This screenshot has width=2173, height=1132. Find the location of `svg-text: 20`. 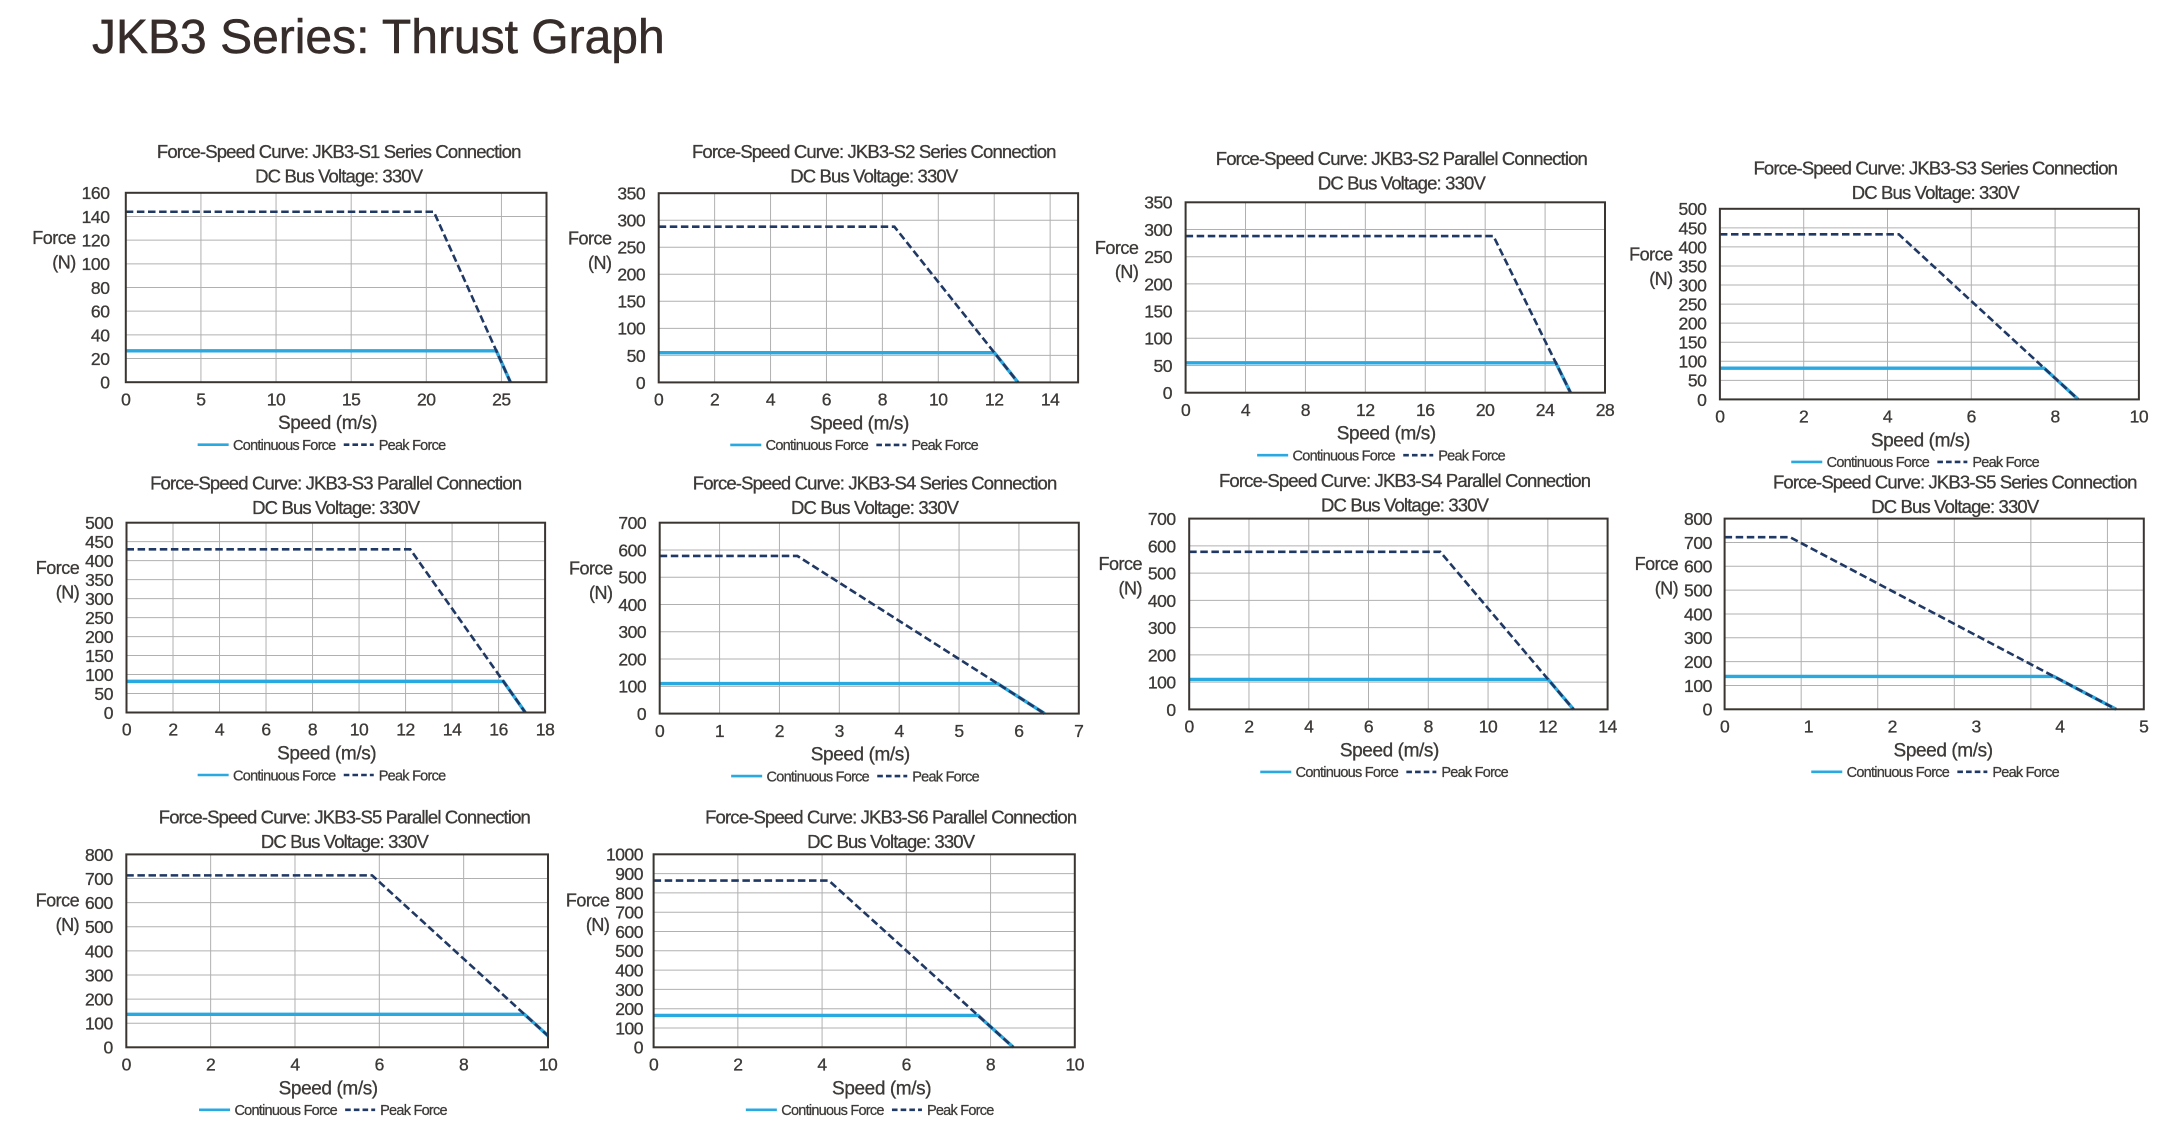

svg-text: 20 is located at coordinates (1485, 410).